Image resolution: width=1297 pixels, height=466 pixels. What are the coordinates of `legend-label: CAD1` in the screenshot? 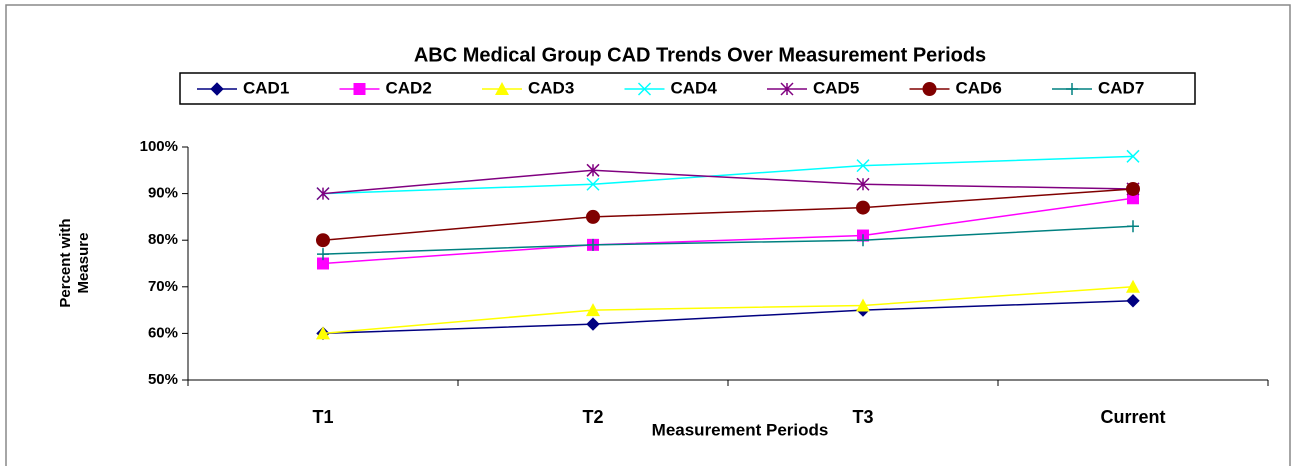 It's located at (266, 87).